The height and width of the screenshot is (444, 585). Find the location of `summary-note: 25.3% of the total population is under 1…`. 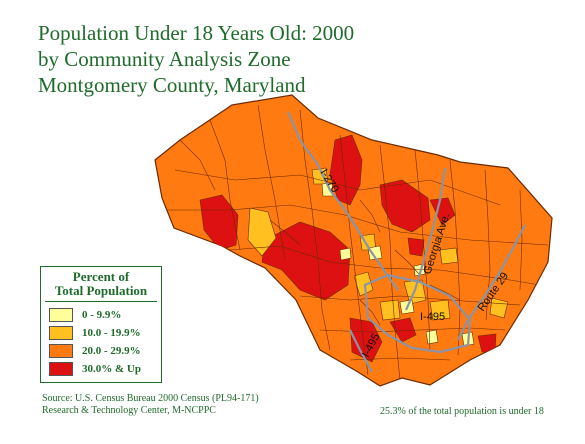

summary-note: 25.3% of the total population is under 1… is located at coordinates (462, 411).